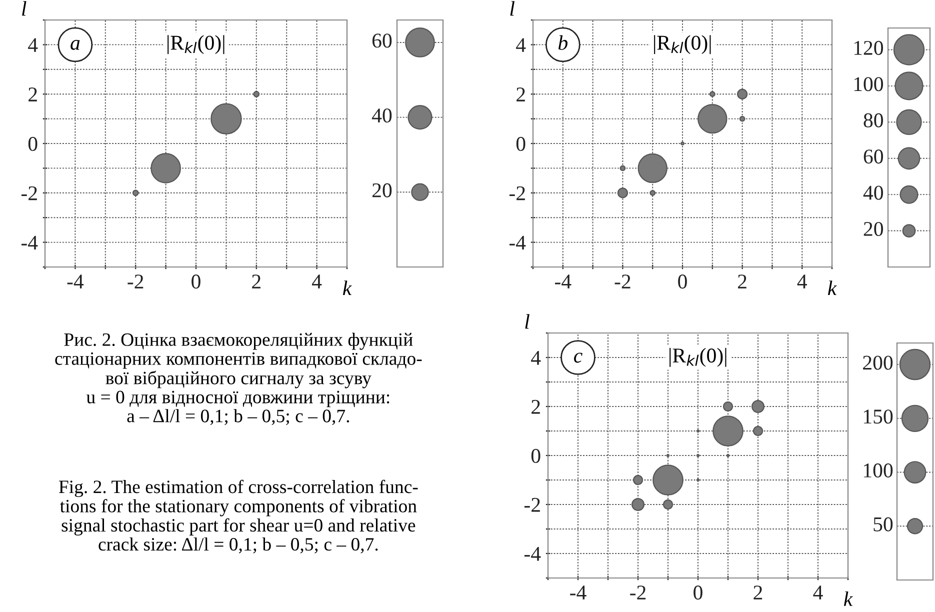  Describe the element at coordinates (869, 47) in the screenshot. I see `legend-label: 120` at that location.